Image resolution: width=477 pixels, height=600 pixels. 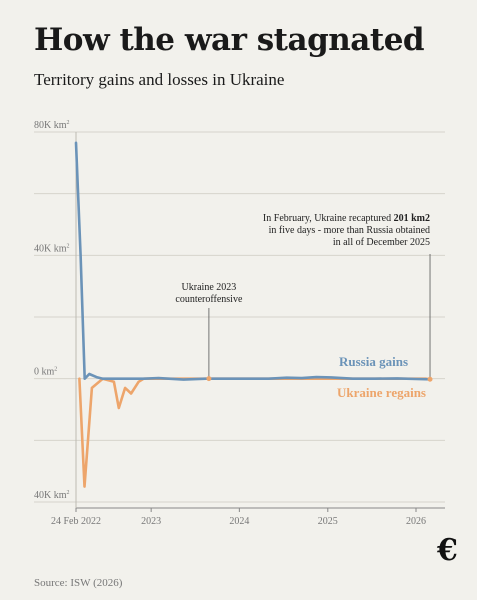 I want to click on annotation-text: In February, Ukraine recaptured 201 km2, so click(x=346, y=218).